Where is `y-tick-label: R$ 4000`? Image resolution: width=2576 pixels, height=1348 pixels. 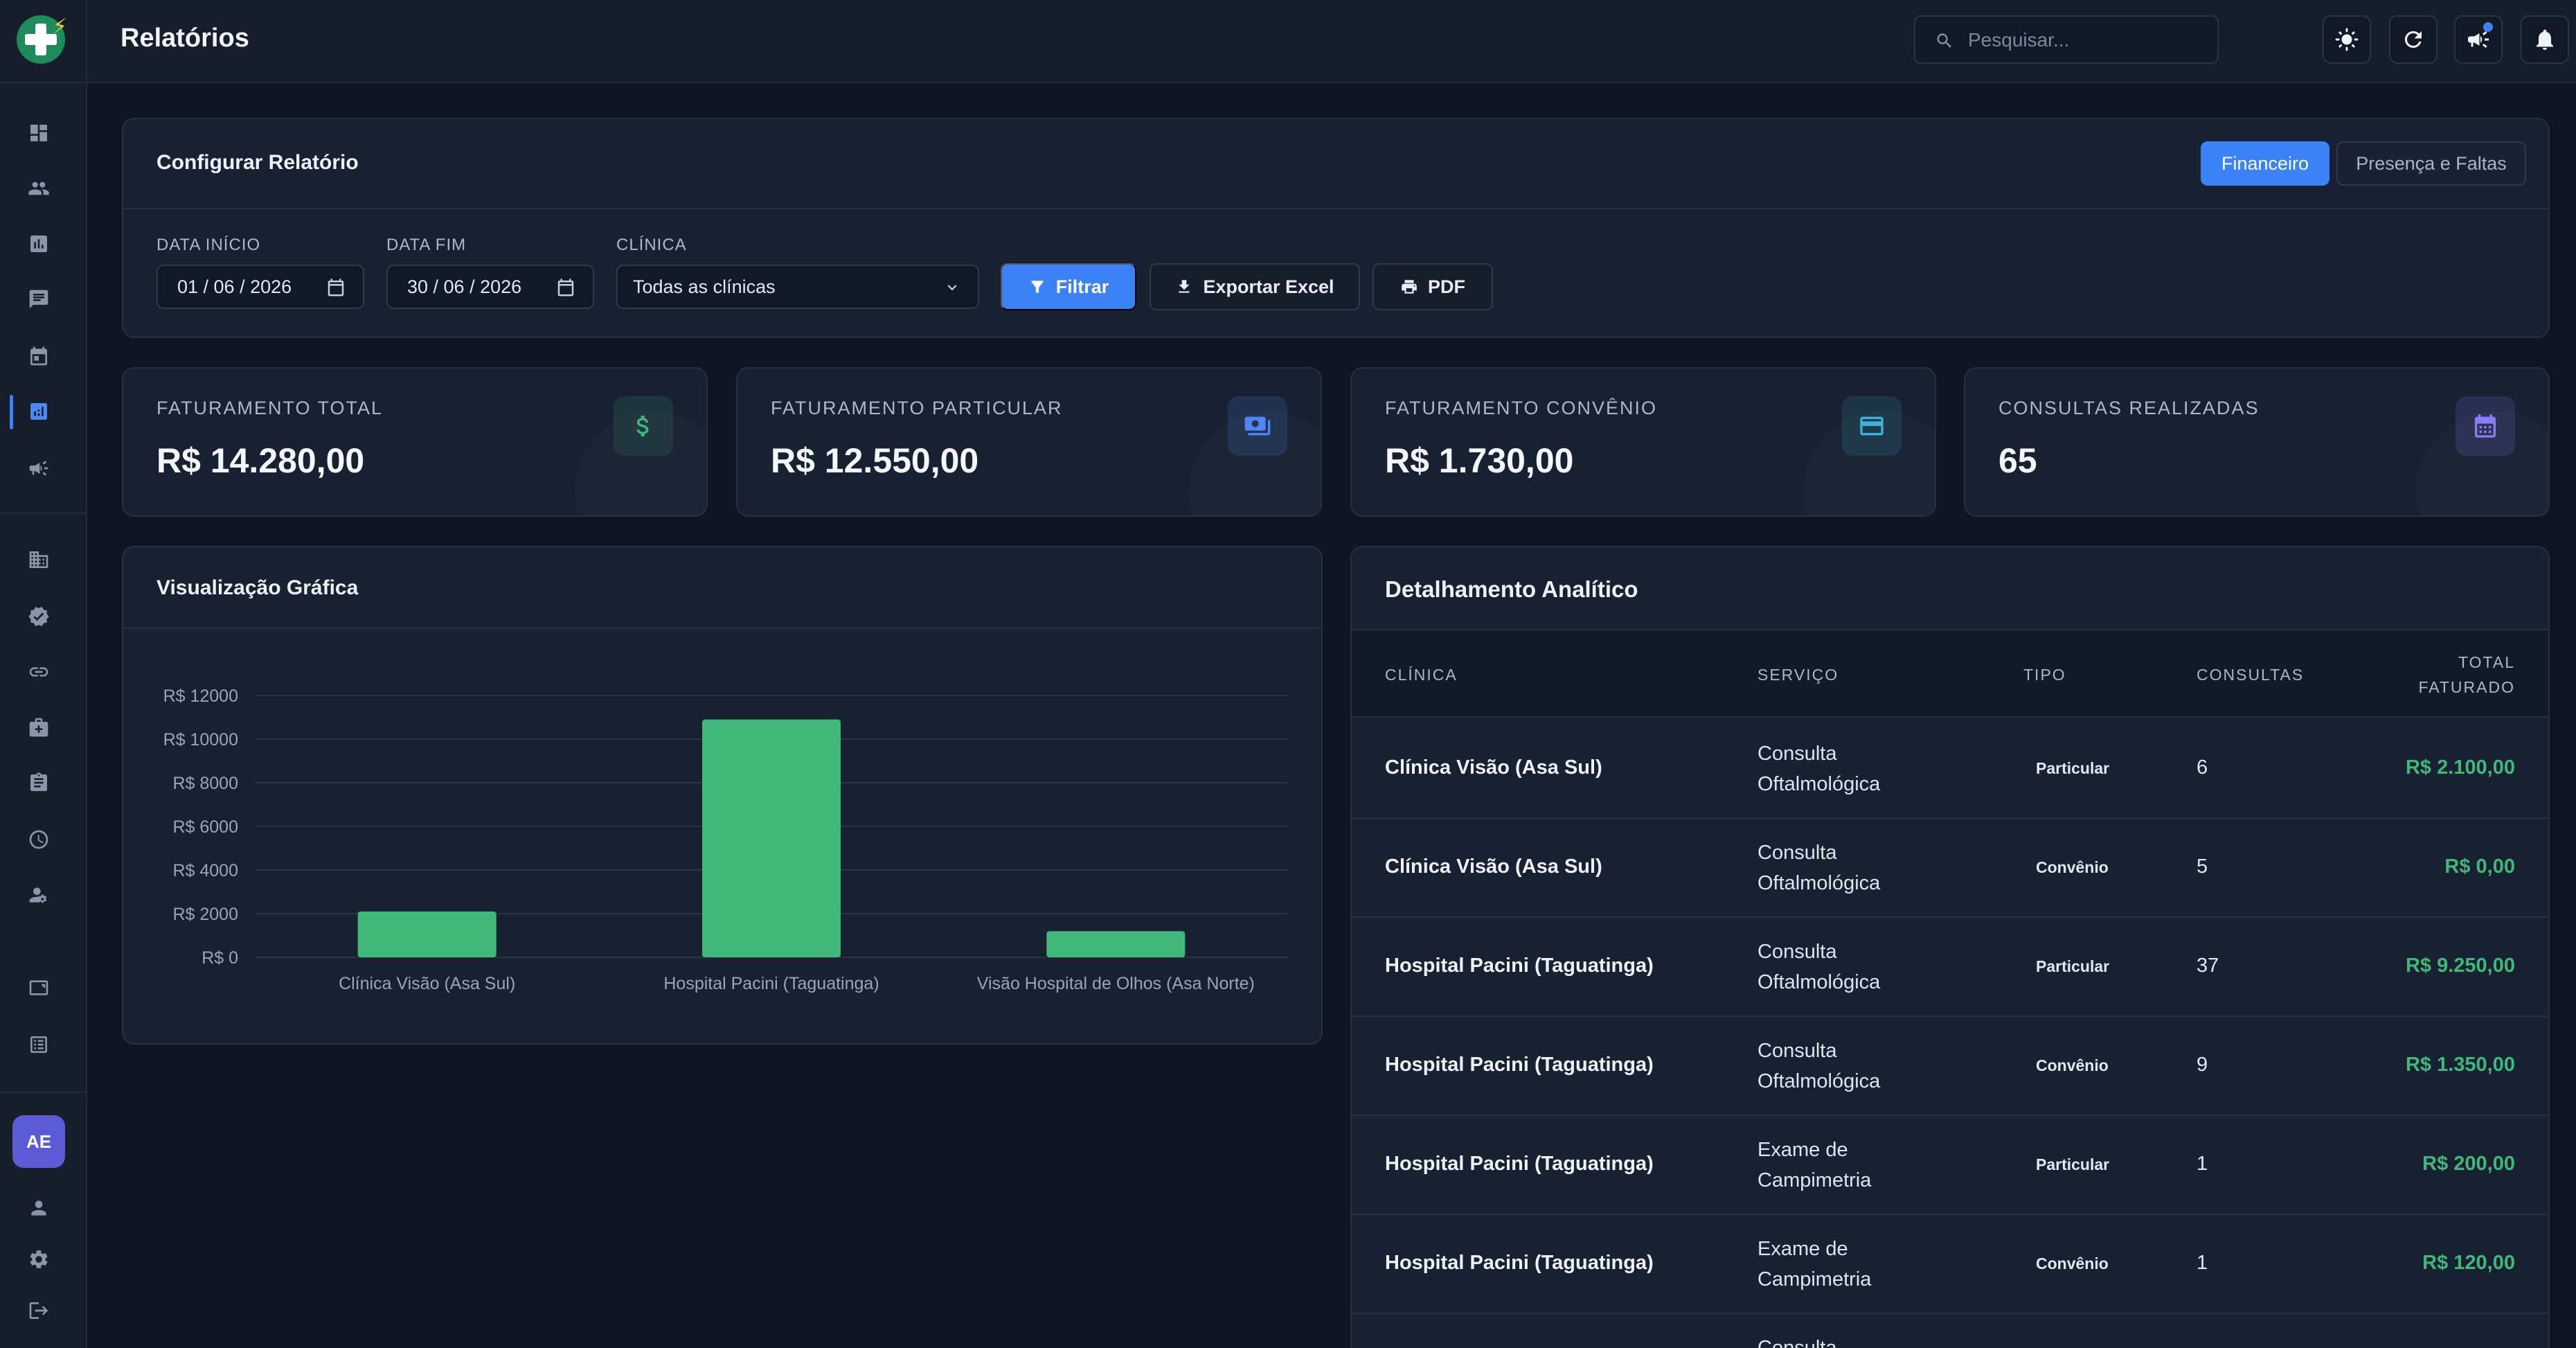
y-tick-label: R$ 4000 is located at coordinates (205, 870).